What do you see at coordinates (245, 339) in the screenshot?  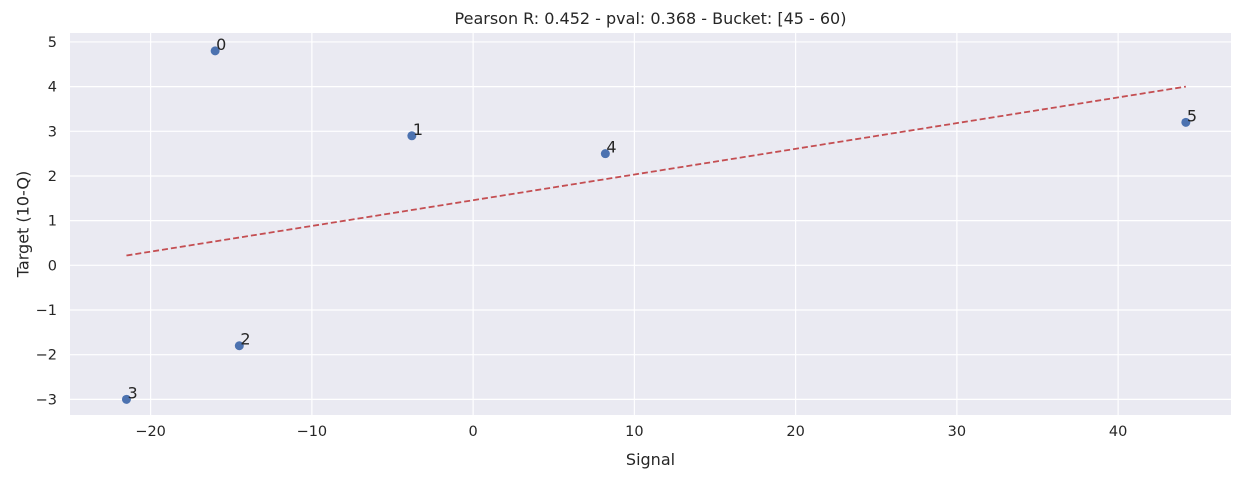 I see `point-label: 2` at bounding box center [245, 339].